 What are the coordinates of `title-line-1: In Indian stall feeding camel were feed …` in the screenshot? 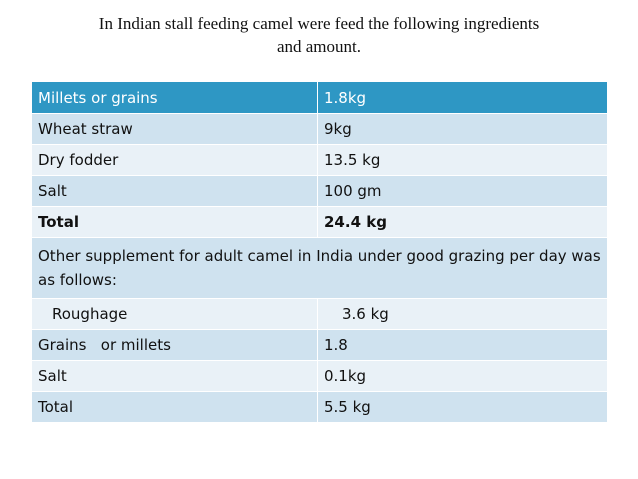 It's located at (319, 23).